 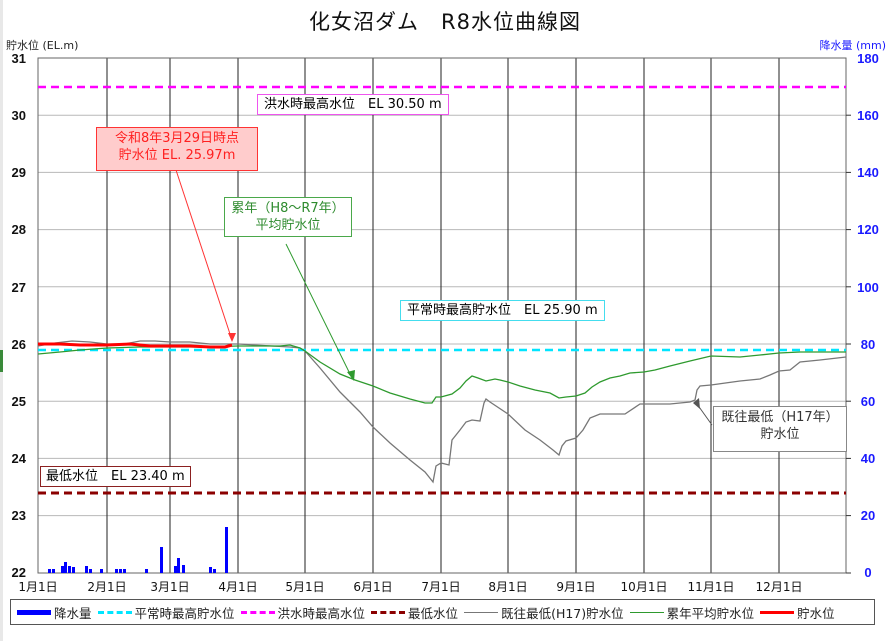 What do you see at coordinates (502, 310) in the screenshot?
I see `normal-max-callout: 平常時最高貯水位 EL 25.90 m` at bounding box center [502, 310].